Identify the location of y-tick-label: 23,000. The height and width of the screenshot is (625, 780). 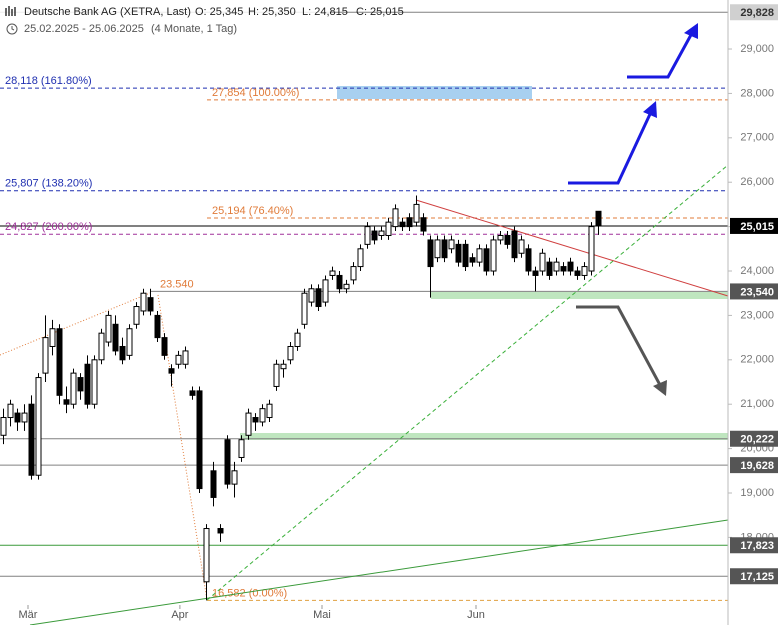
(757, 315).